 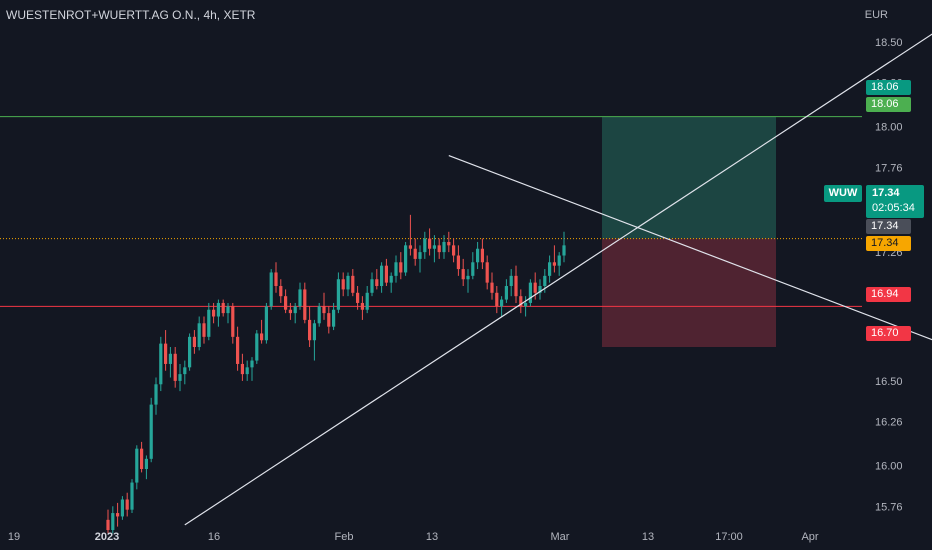 I want to click on bar-countdown: 02:05:34, so click(x=893, y=208).